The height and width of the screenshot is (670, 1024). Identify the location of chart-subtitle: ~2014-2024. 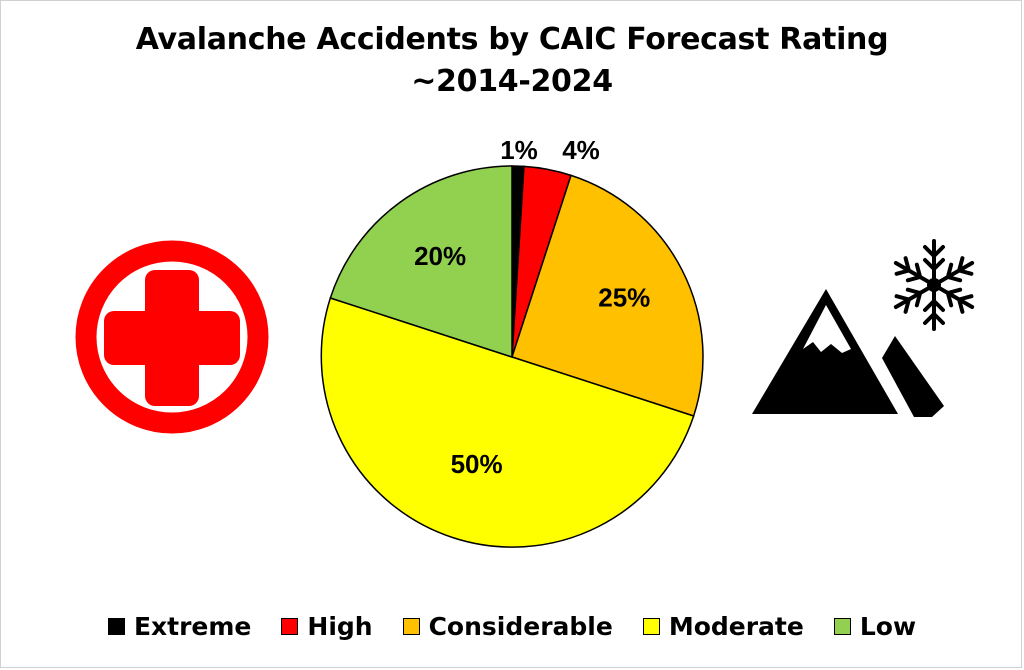
(512, 81).